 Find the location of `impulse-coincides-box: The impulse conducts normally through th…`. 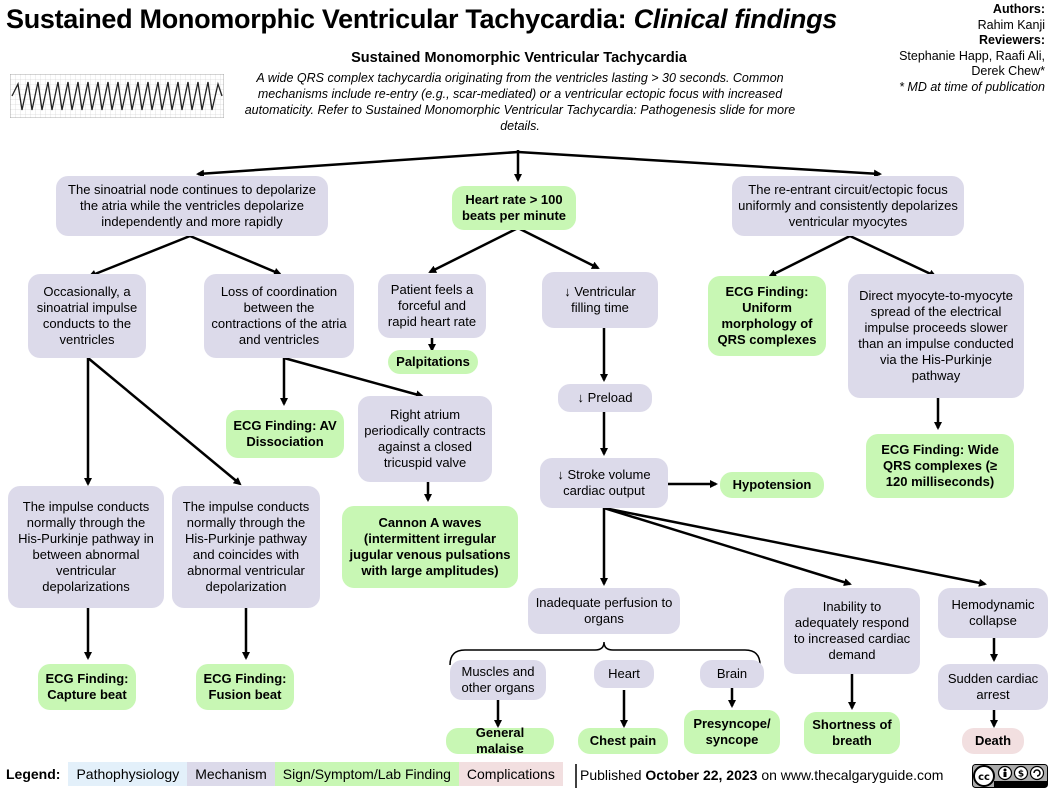

impulse-coincides-box: The impulse conducts normally through th… is located at coordinates (246, 547).